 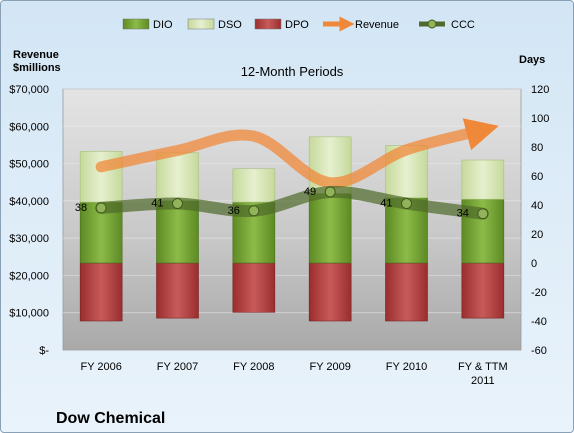 I want to click on legend: DIO DSO DPO Revenue CCC, so click(x=298, y=24).